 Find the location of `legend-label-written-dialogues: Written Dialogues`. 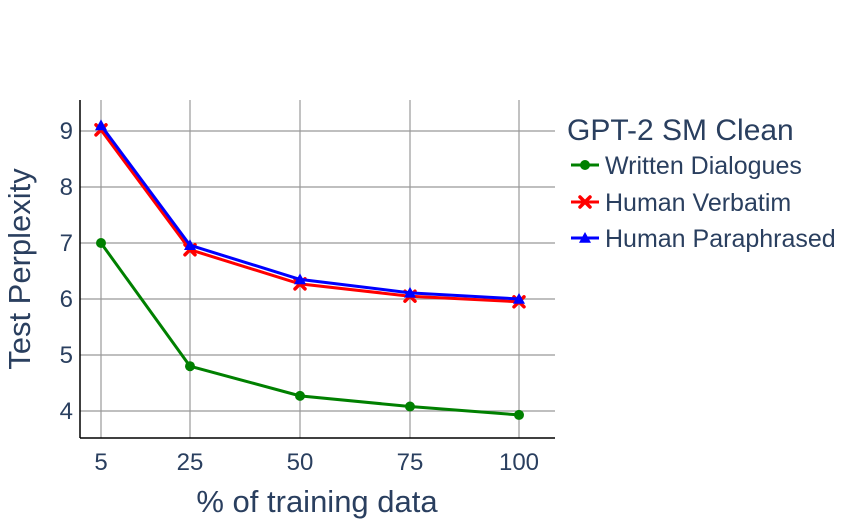

legend-label-written-dialogues: Written Dialogues is located at coordinates (703, 166).